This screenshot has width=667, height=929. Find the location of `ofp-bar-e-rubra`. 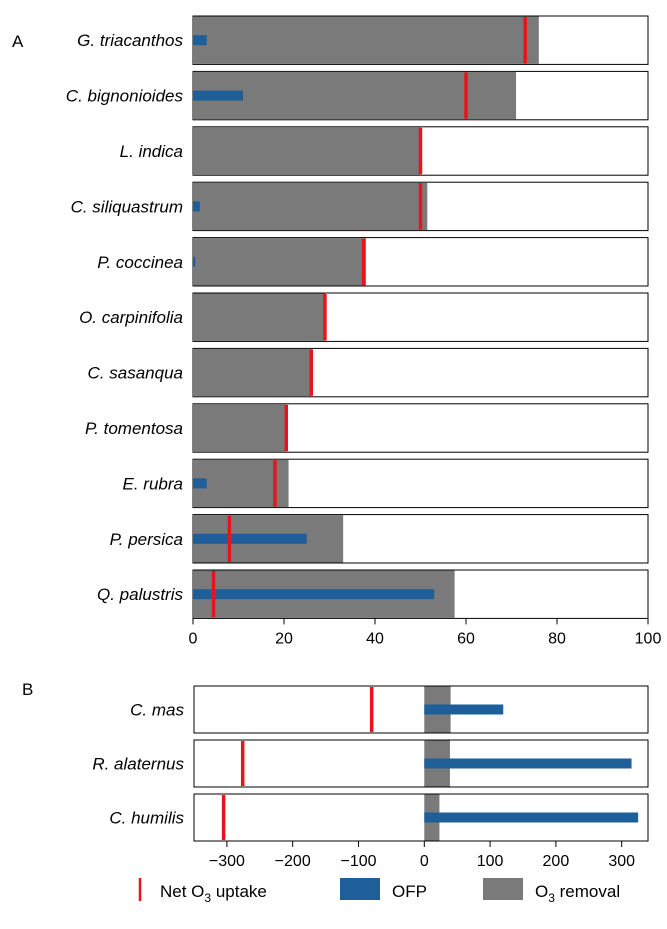

ofp-bar-e-rubra is located at coordinates (200, 483).